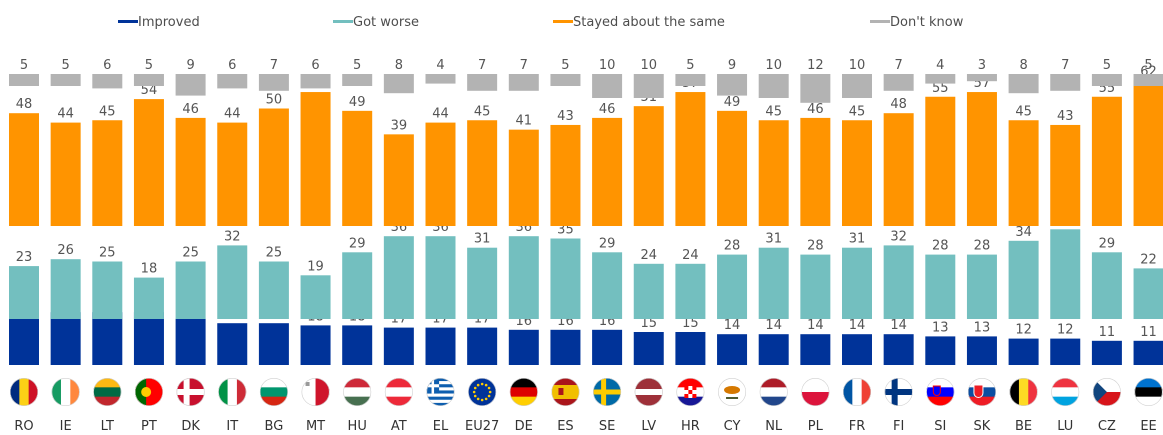 Image resolution: width=1163 pixels, height=435 pixels. Describe the element at coordinates (1023, 232) in the screenshot. I see `value-label-got-worse: 34` at that location.